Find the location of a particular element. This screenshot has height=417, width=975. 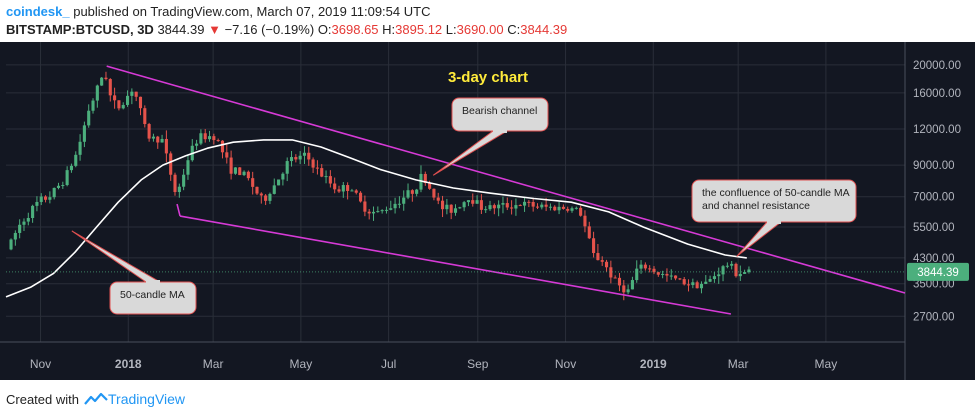

x-tick-label: Nov is located at coordinates (565, 364).